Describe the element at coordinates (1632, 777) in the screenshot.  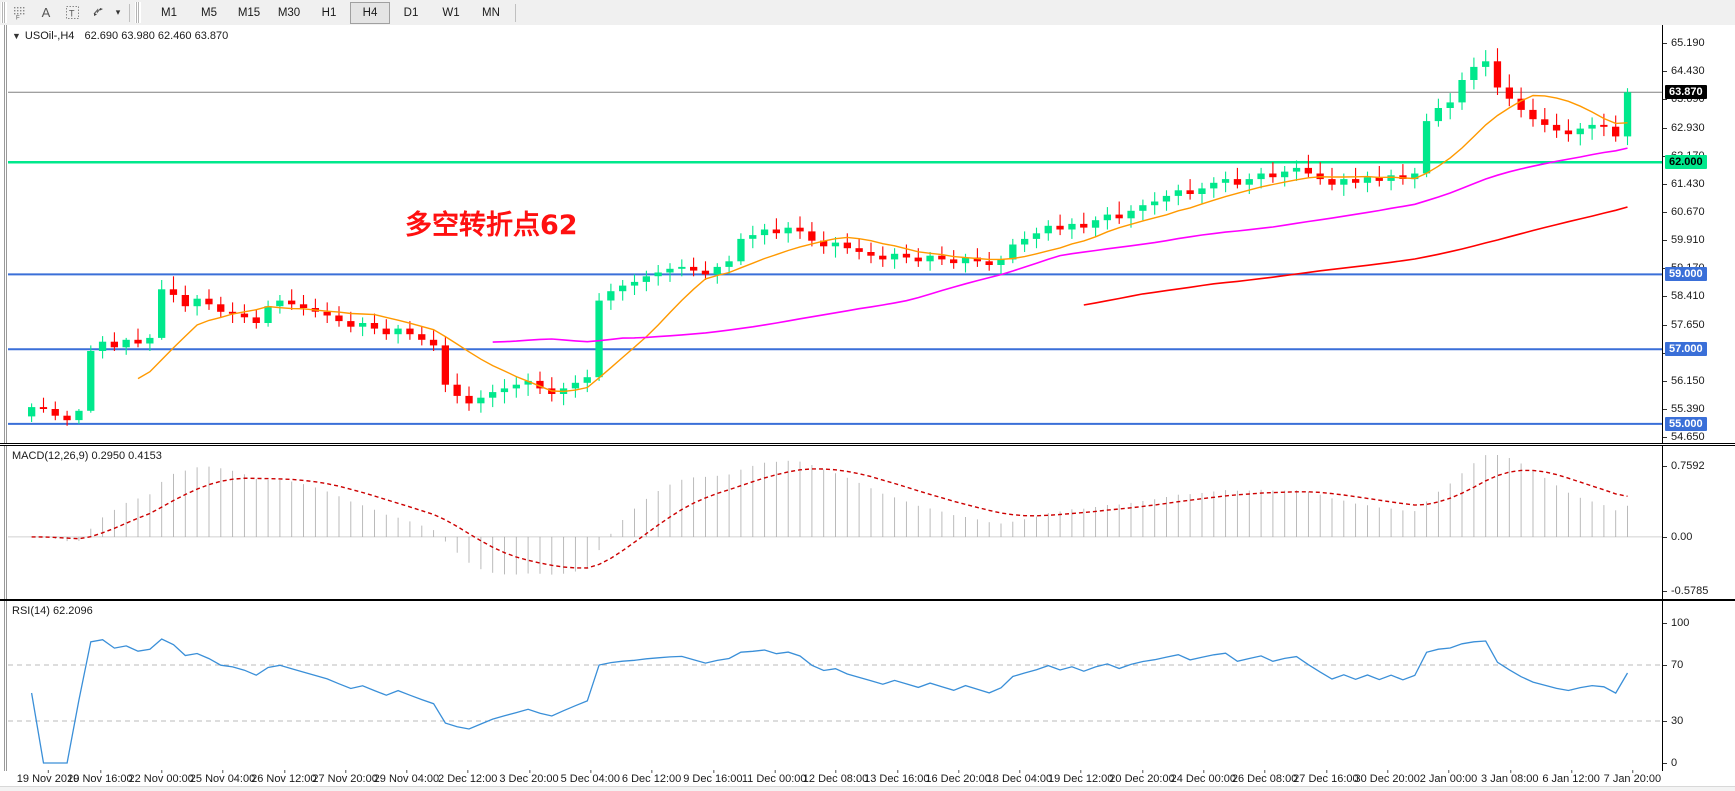
I see `time-axis-label: 7 Jan 20:00` at that location.